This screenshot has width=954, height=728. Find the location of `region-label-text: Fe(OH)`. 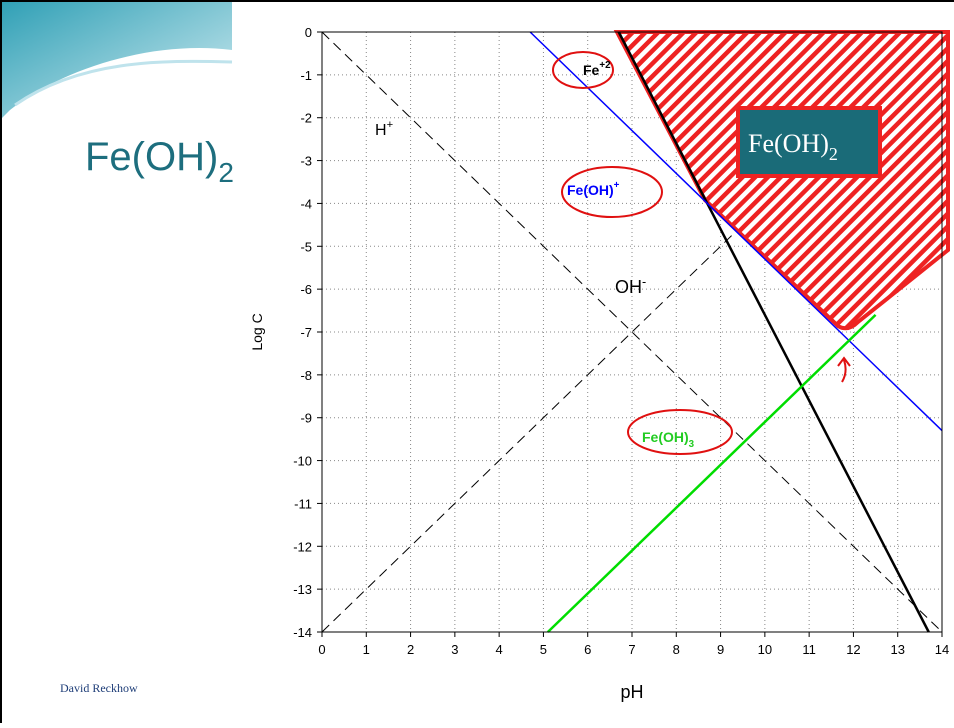

region-label-text: Fe(OH) is located at coordinates (788, 143).